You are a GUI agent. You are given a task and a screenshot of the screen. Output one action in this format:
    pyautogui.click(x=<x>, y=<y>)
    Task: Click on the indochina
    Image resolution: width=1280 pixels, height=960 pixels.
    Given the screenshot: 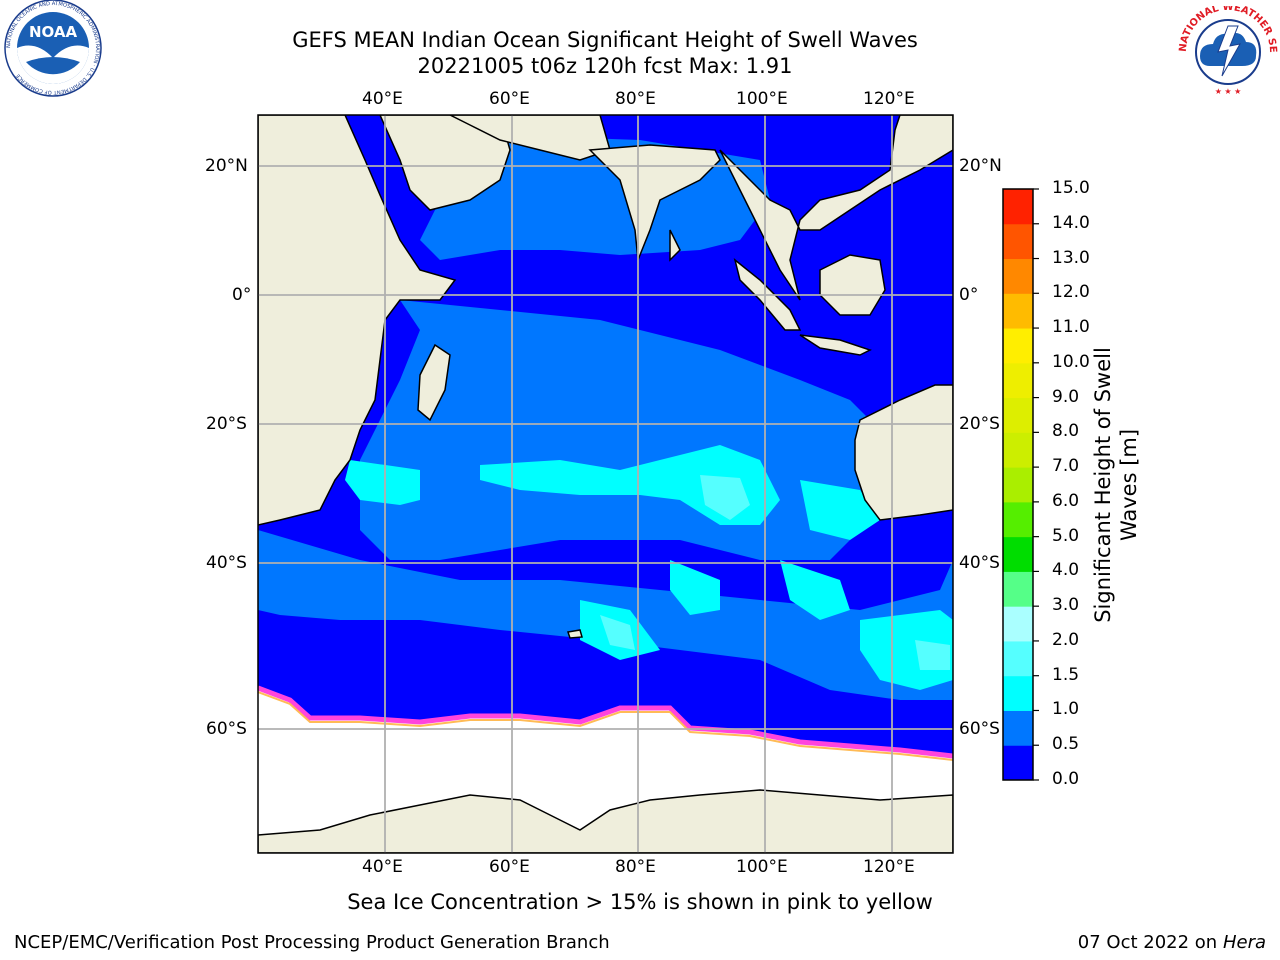 What is the action you would take?
    pyautogui.click(x=836, y=208)
    